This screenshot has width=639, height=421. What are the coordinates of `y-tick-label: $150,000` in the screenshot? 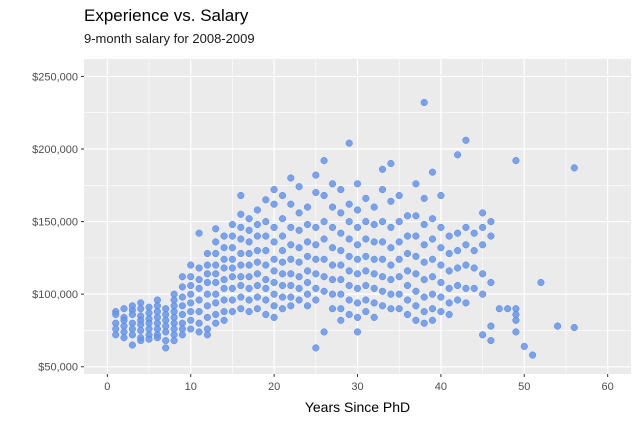 It's located at (55, 223).